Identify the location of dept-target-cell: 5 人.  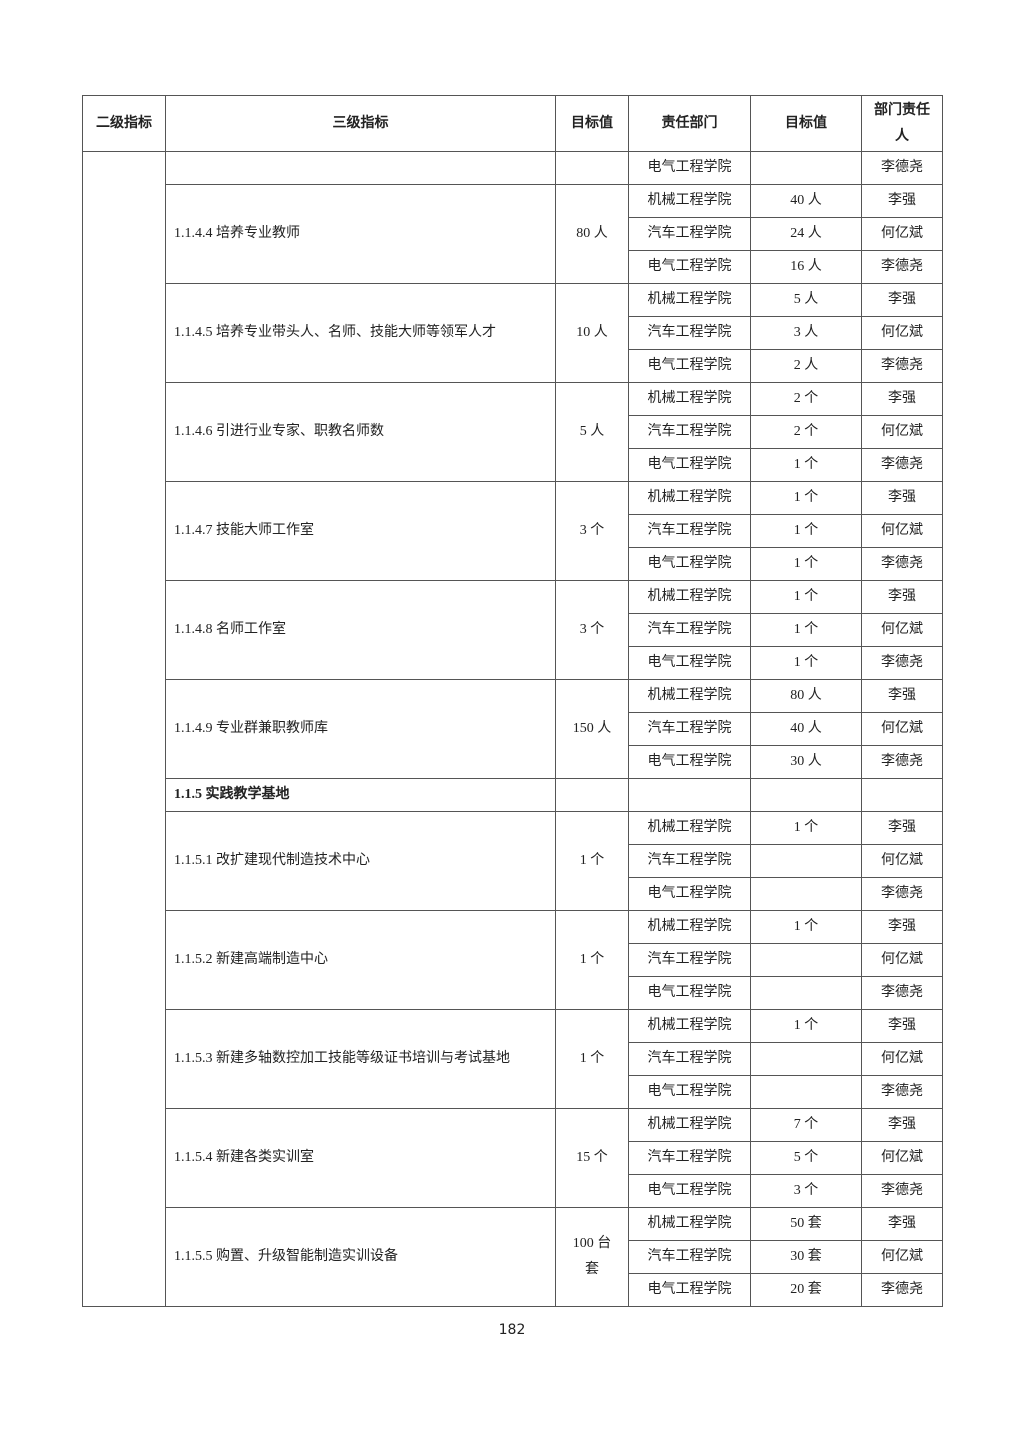
(806, 300).